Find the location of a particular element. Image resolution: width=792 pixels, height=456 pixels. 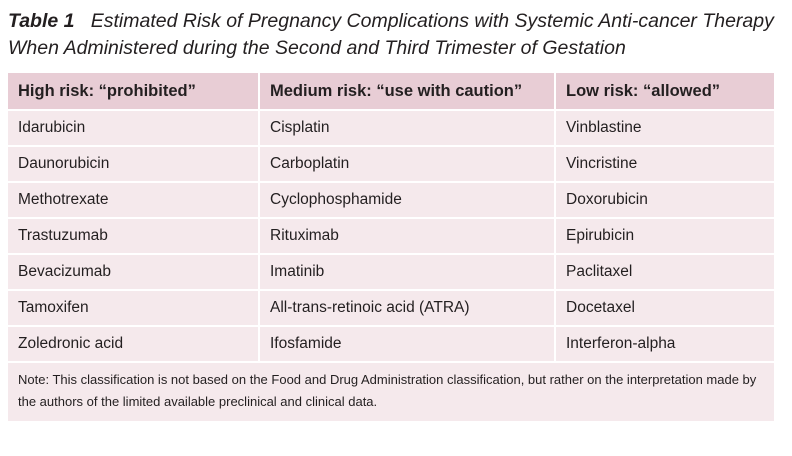

medium-risk-cell: Cyclophosphamide is located at coordinates (407, 200).